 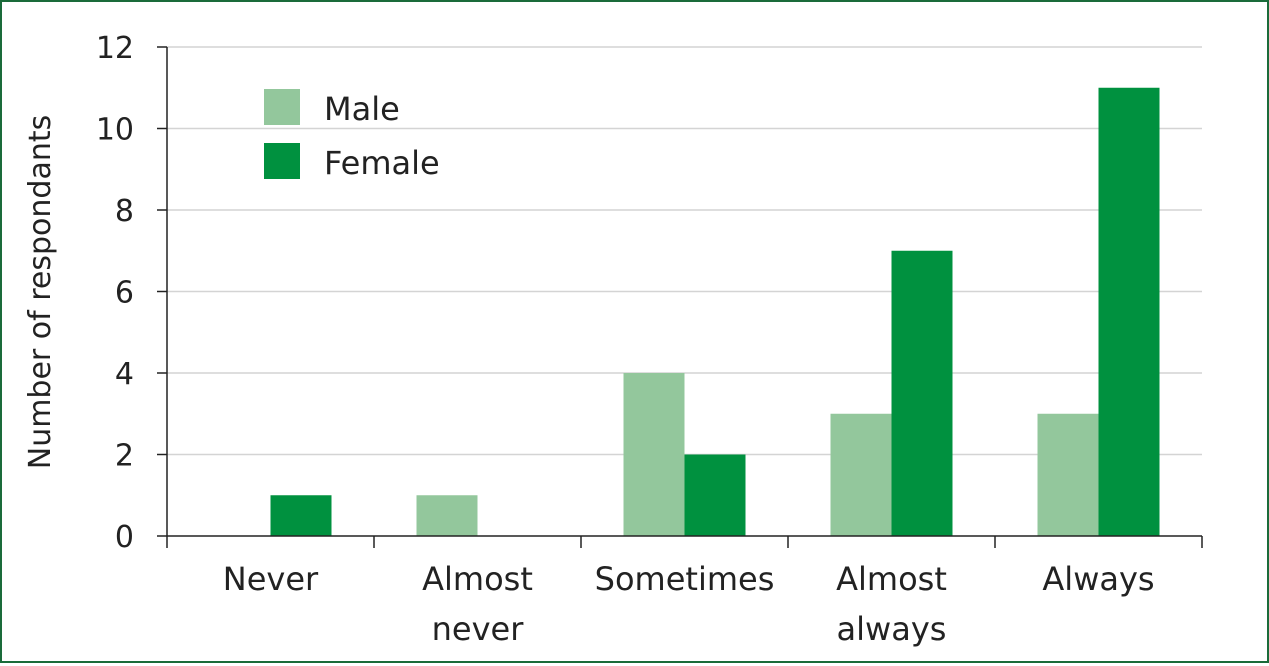 What do you see at coordinates (382, 163) in the screenshot?
I see `legend-label: Female` at bounding box center [382, 163].